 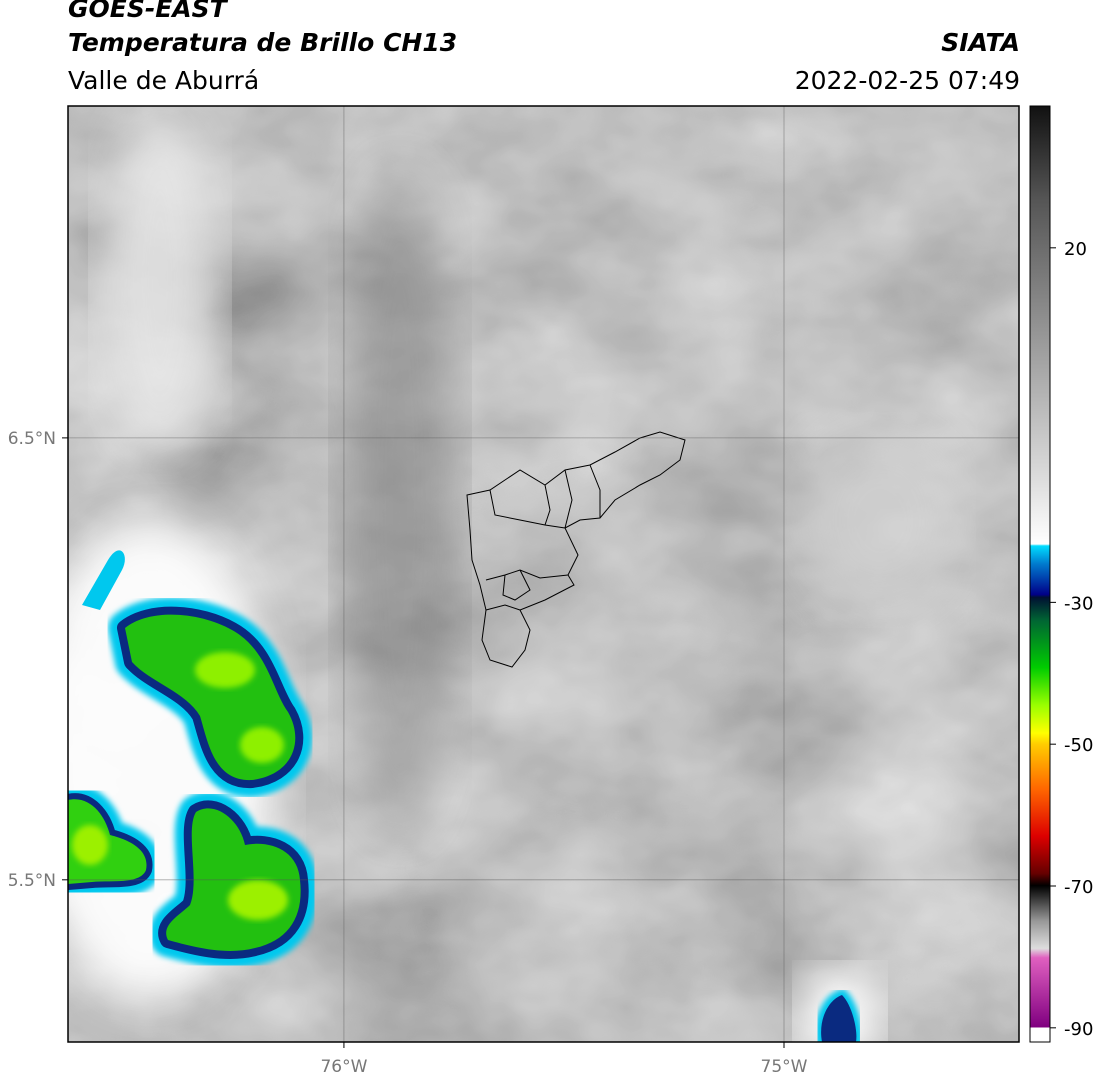 I want to click on lat-tick-label: 6.5°N, so click(x=32, y=439).